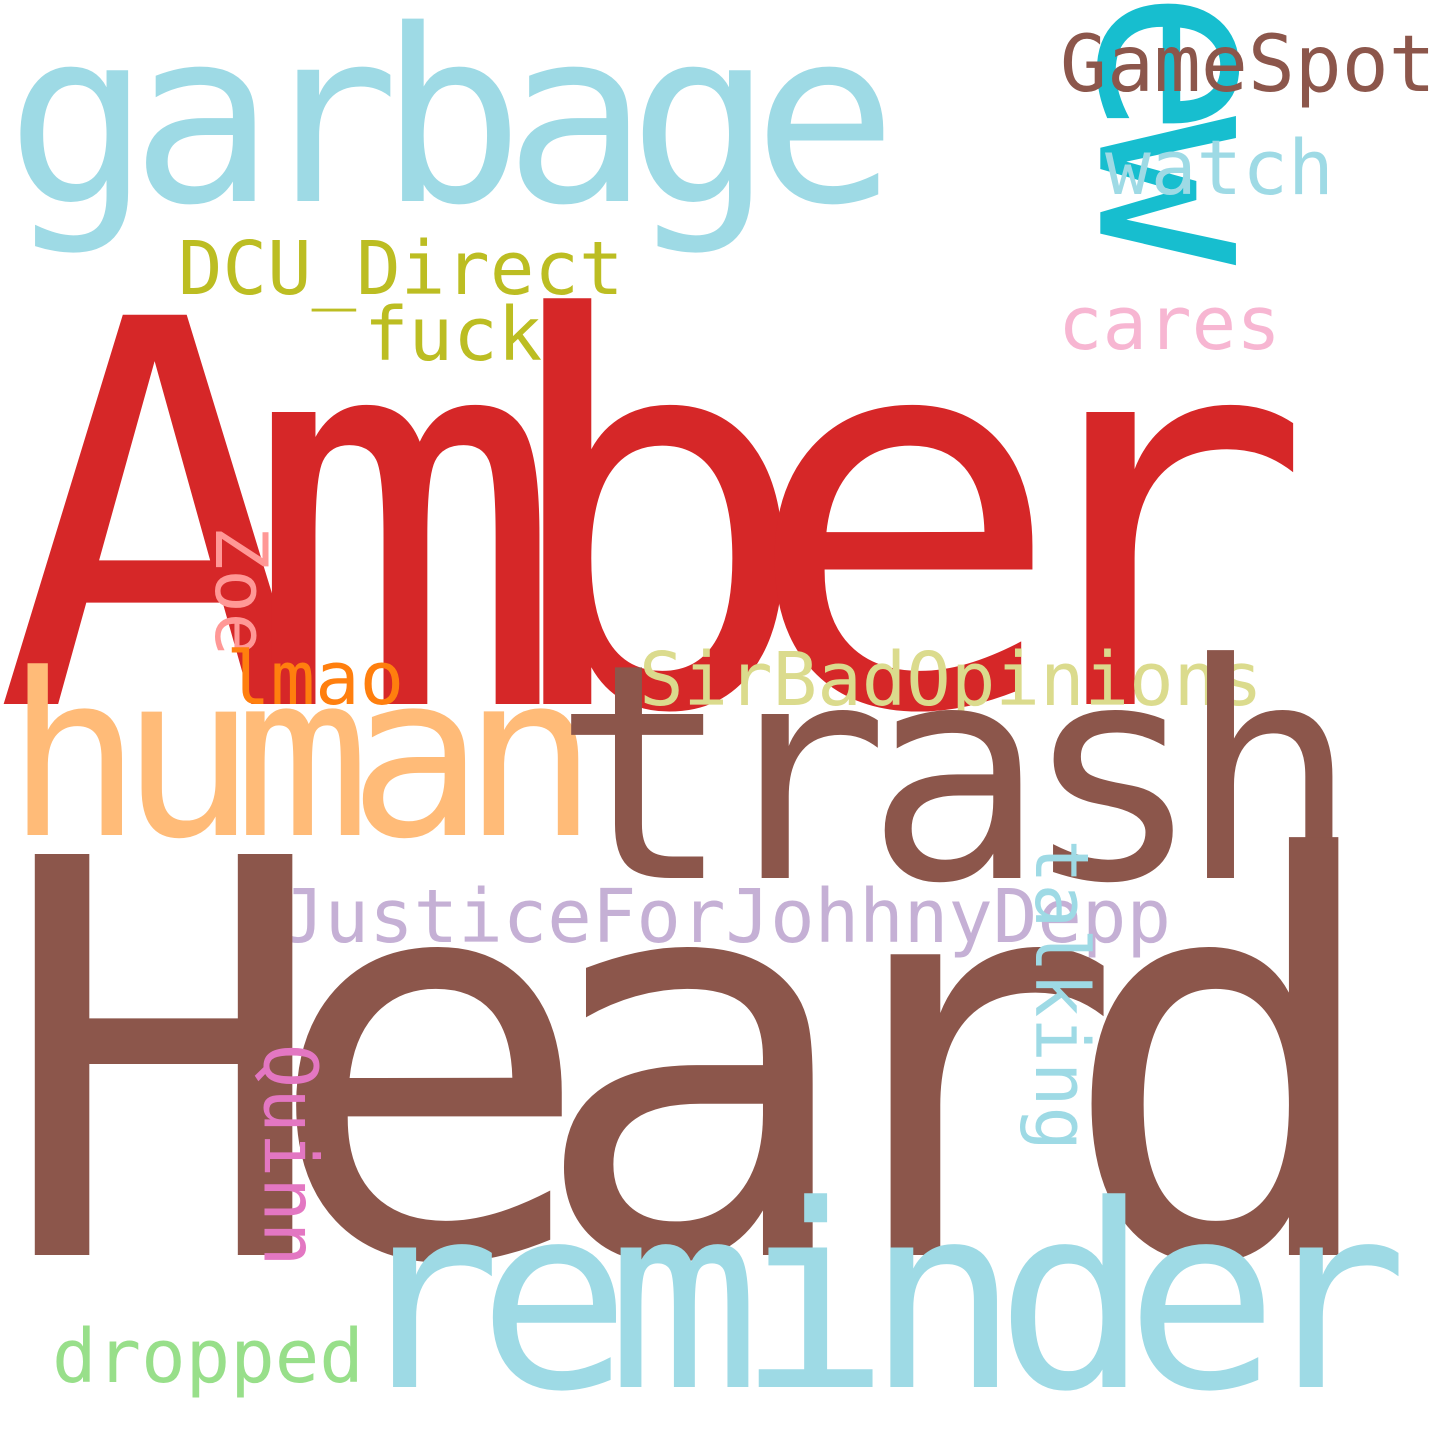  What do you see at coordinates (315, 679) in the screenshot?
I see `word-lmao: lmao` at bounding box center [315, 679].